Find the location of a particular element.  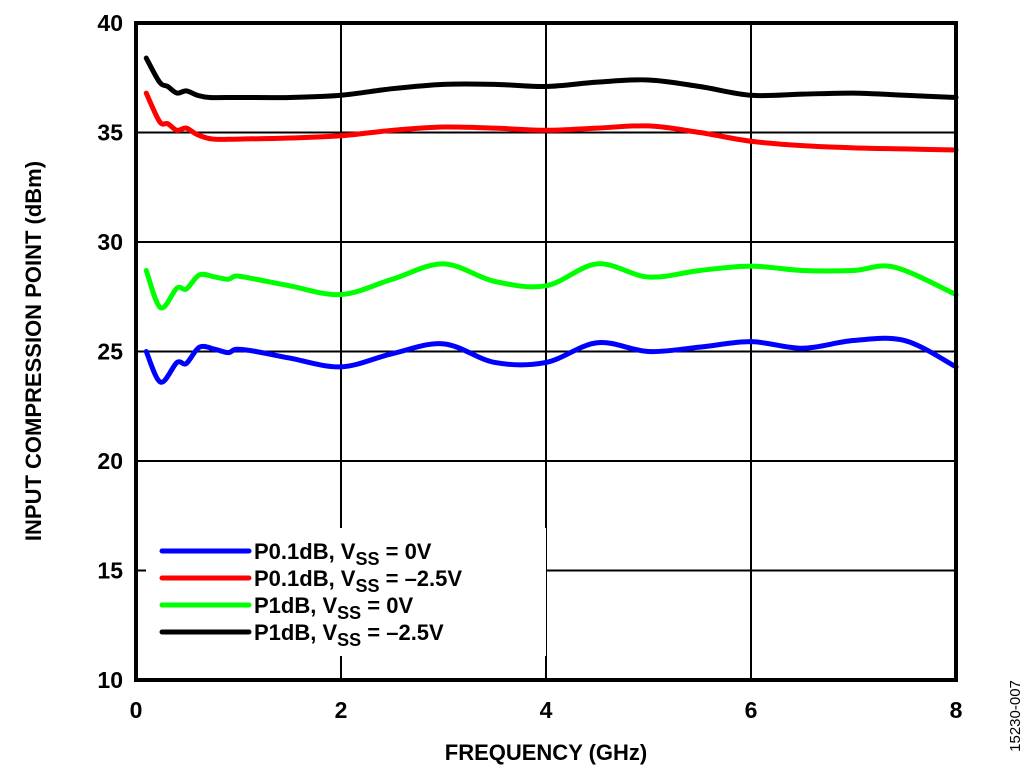

x-tick-label: 4 is located at coordinates (546, 710).